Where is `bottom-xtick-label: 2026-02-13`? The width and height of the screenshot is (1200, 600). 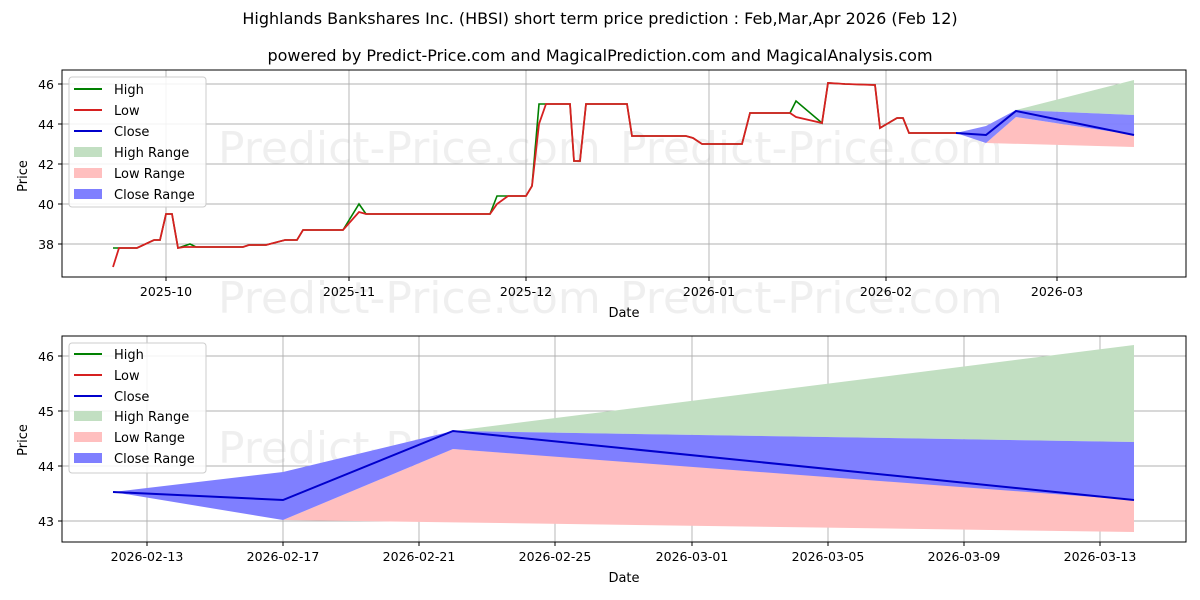 bottom-xtick-label: 2026-02-13 is located at coordinates (147, 556).